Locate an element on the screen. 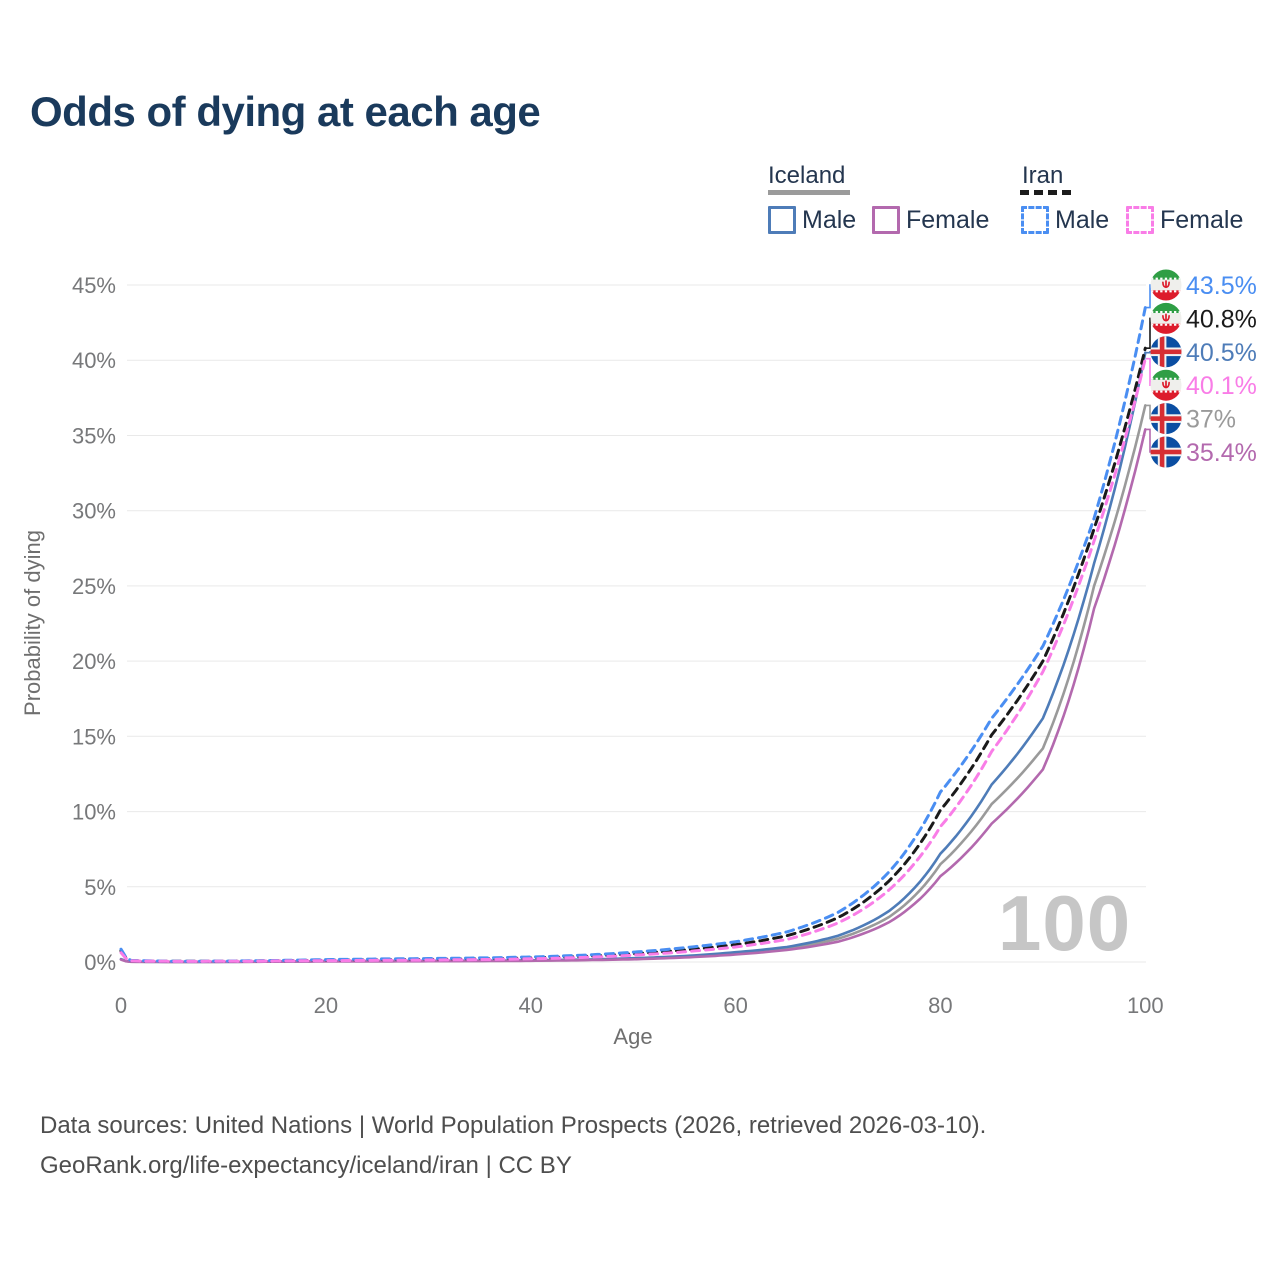  iran-male-swatch is located at coordinates (1035, 220).